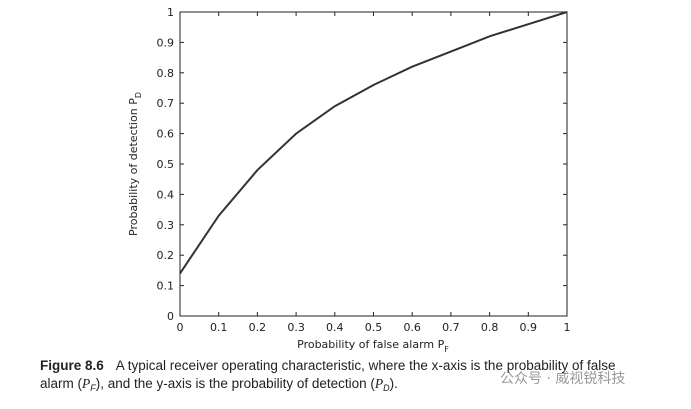  I want to click on watermark: 公众号 · 威视锐科技, so click(562, 379).